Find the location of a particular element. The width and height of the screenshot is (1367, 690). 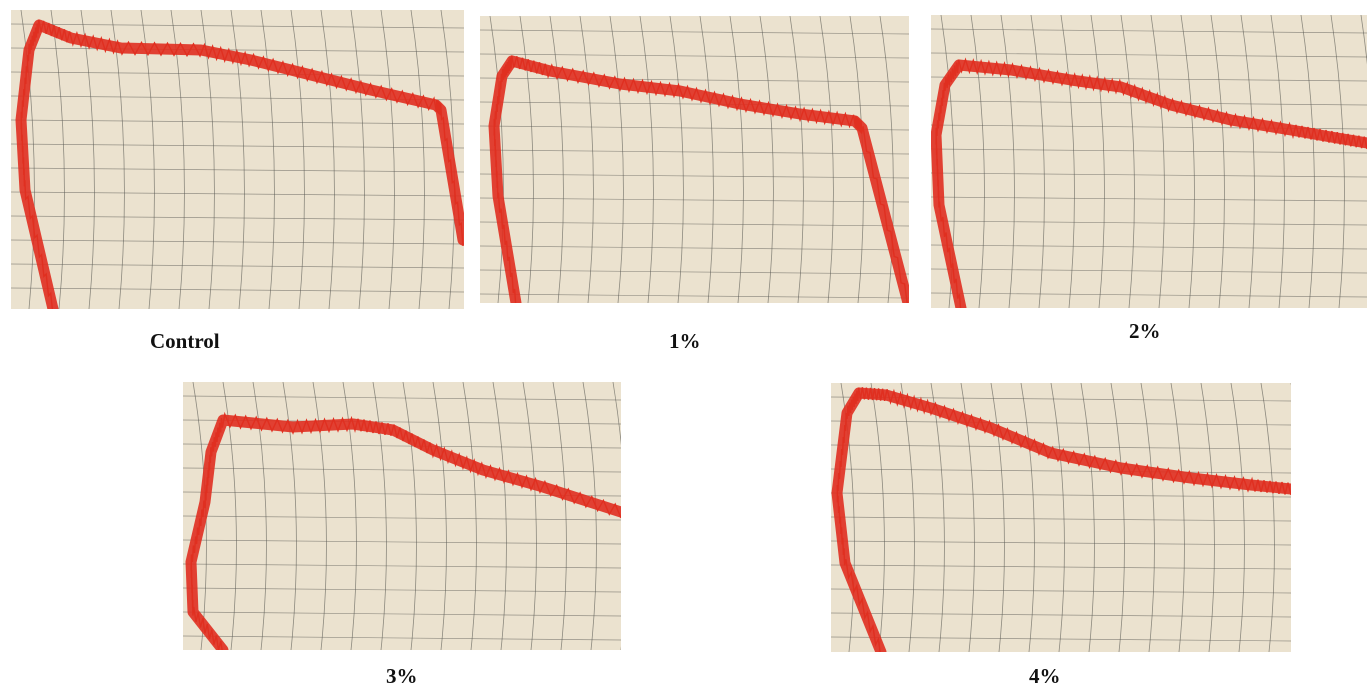

caption-2-percent: 2% is located at coordinates (1145, 331).